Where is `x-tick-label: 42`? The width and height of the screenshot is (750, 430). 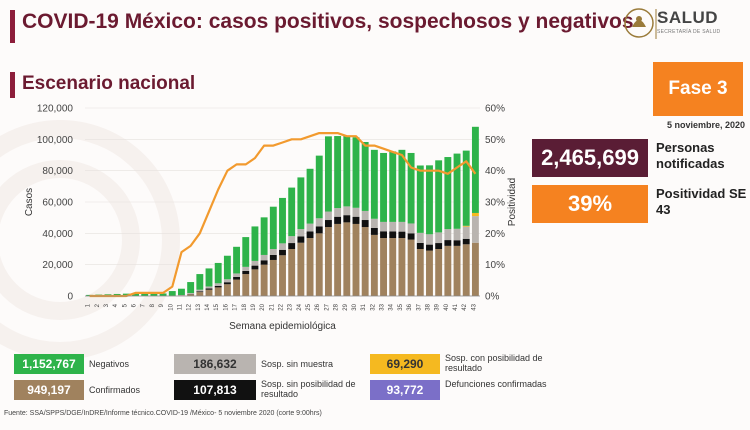
x-tick-label: 42 is located at coordinates (465, 306).